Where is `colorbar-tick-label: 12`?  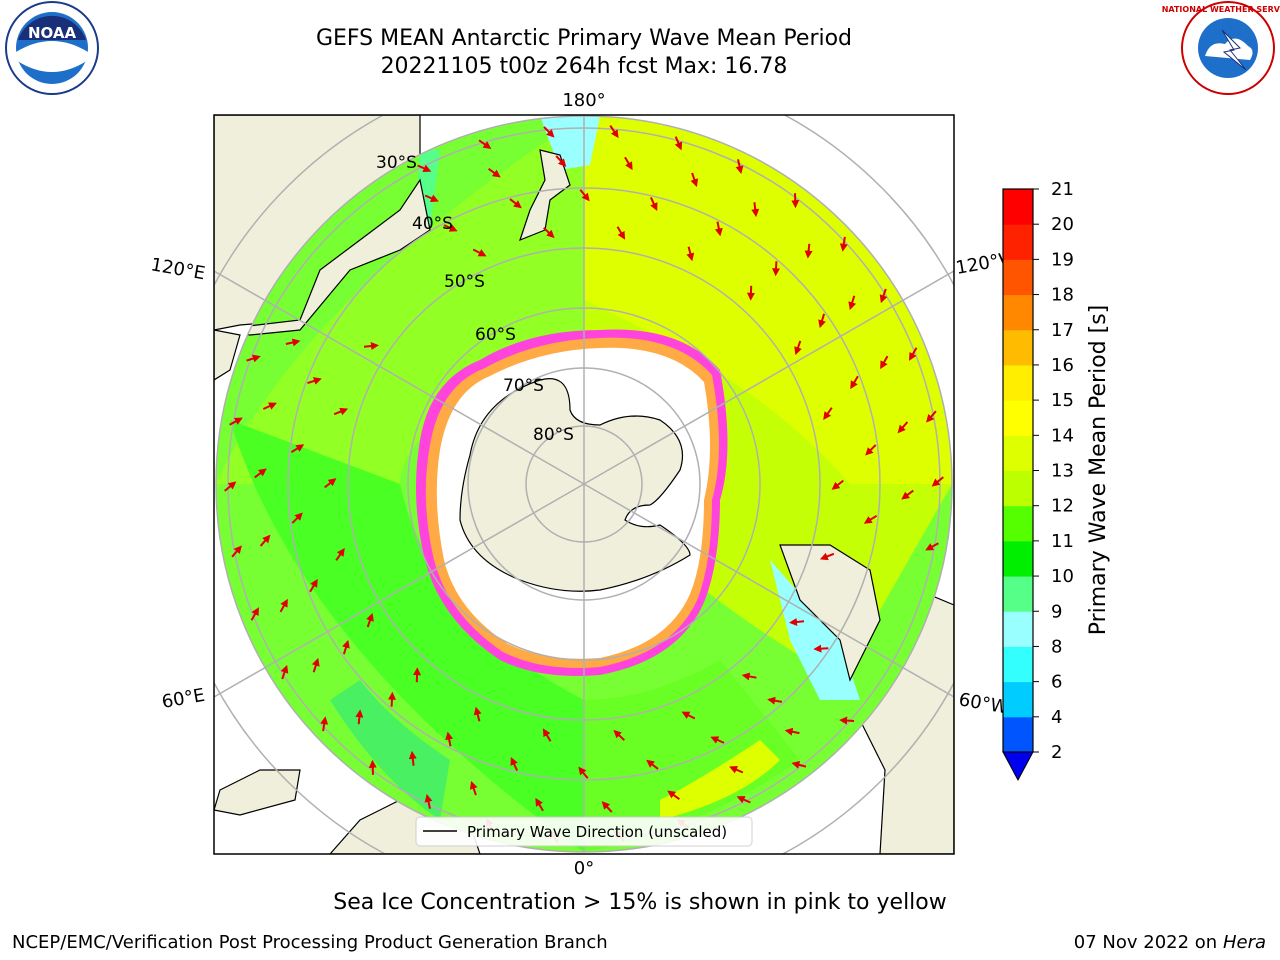
colorbar-tick-label: 12 is located at coordinates (1062, 506).